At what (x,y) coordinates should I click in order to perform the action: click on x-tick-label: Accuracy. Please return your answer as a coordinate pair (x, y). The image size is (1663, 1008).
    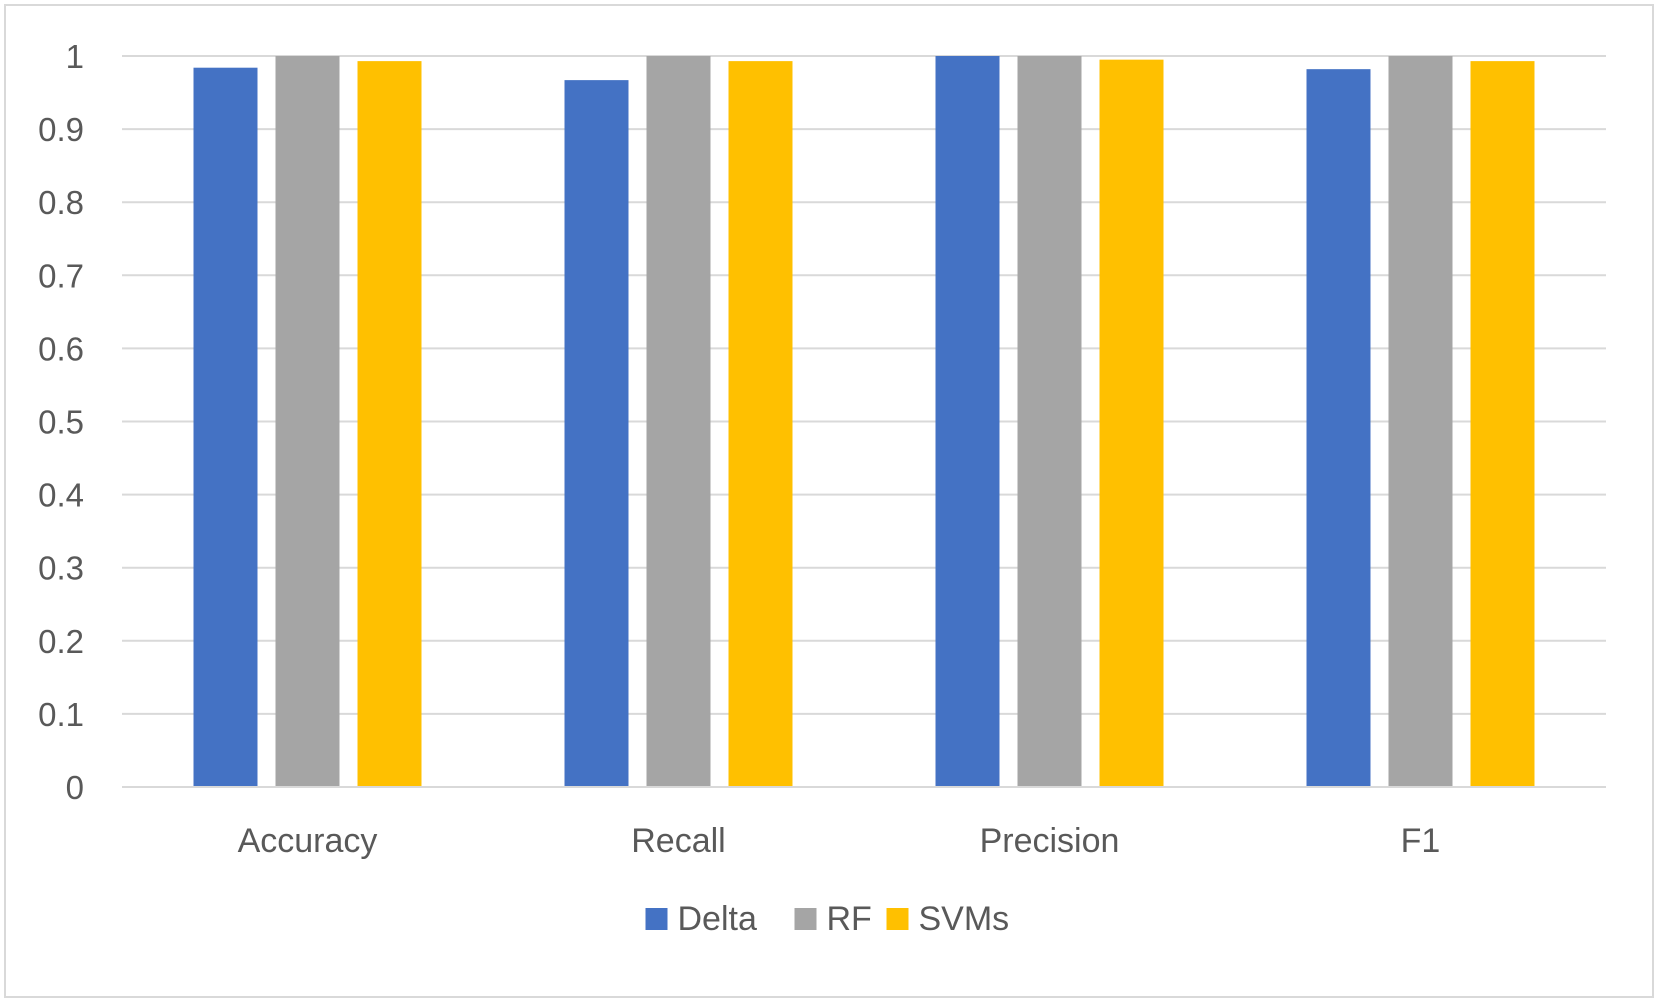
    Looking at the image, I should click on (308, 841).